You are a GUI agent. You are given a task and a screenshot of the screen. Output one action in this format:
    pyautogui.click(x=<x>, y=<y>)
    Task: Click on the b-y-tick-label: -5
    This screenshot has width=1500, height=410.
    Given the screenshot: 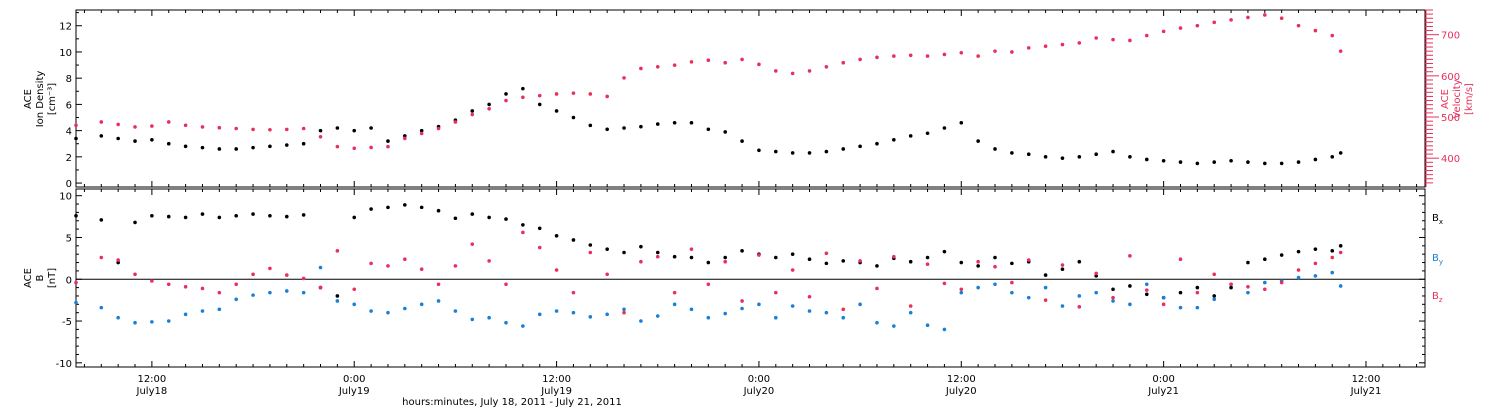 What is the action you would take?
    pyautogui.click(x=67, y=322)
    